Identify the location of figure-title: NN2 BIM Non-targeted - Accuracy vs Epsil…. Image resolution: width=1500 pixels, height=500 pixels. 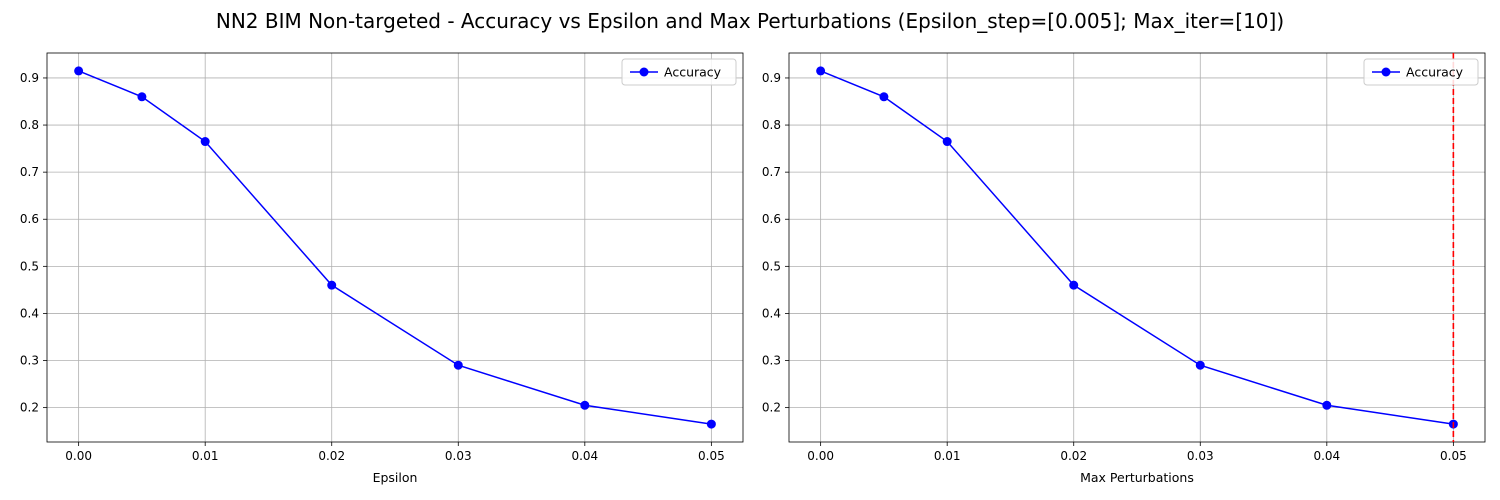
(750, 21).